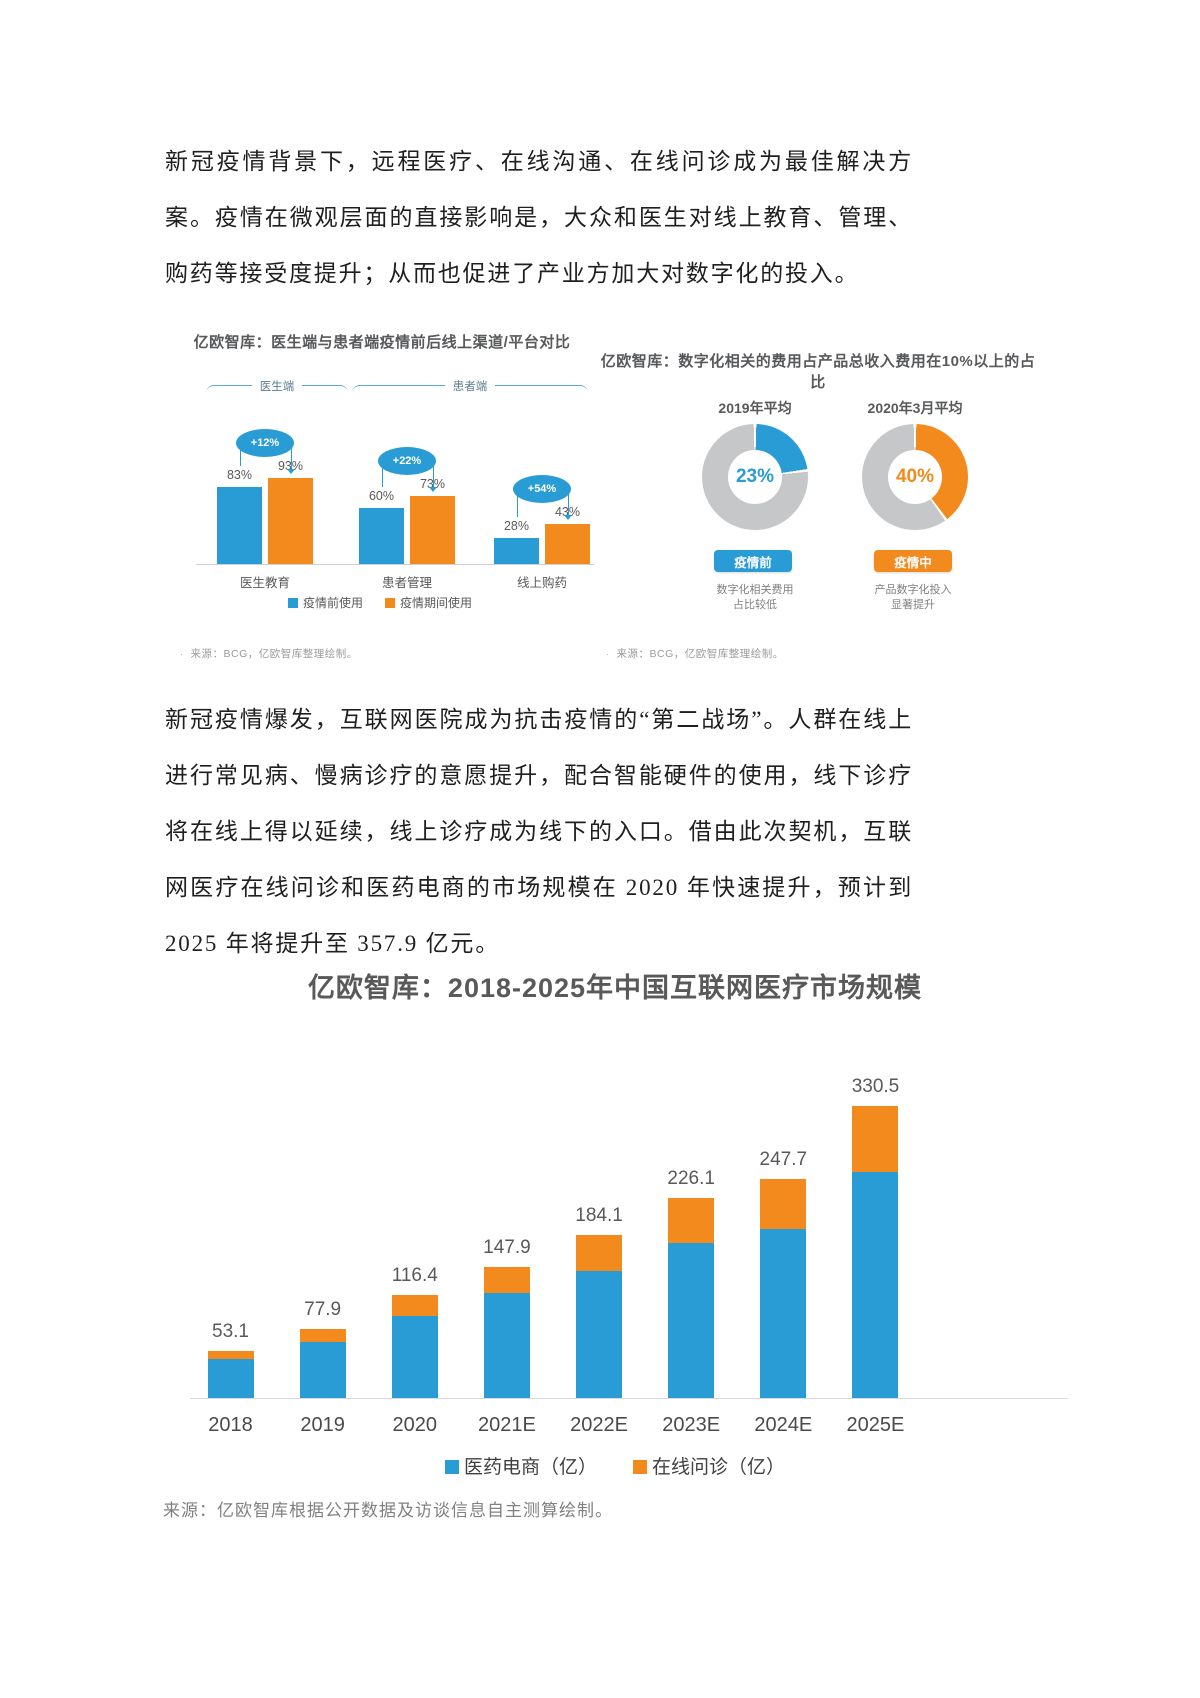  Describe the element at coordinates (265, 442) in the screenshot. I see `change-bubble: +12%` at that location.